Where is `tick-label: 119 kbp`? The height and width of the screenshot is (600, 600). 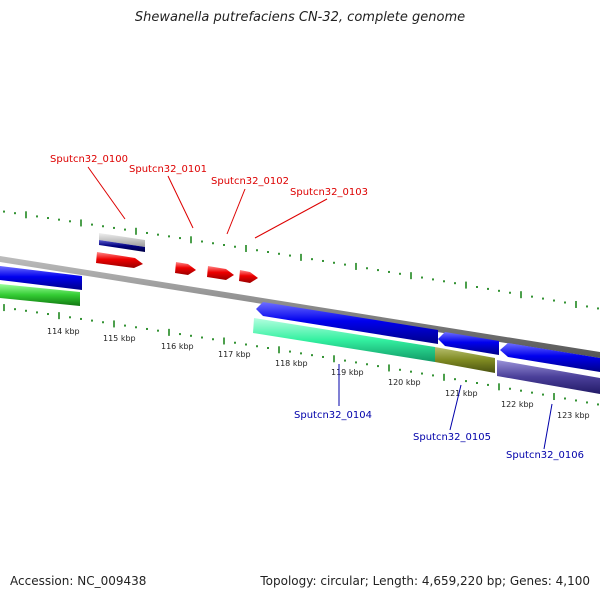
tick-label: 119 kbp is located at coordinates (347, 372).